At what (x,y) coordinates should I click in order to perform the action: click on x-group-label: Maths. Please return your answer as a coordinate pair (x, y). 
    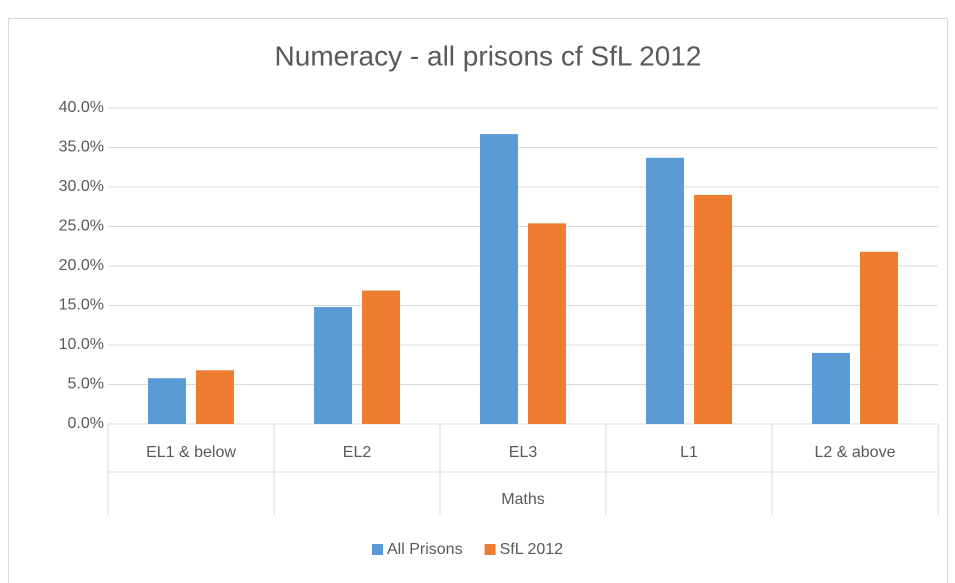
    Looking at the image, I should click on (523, 499).